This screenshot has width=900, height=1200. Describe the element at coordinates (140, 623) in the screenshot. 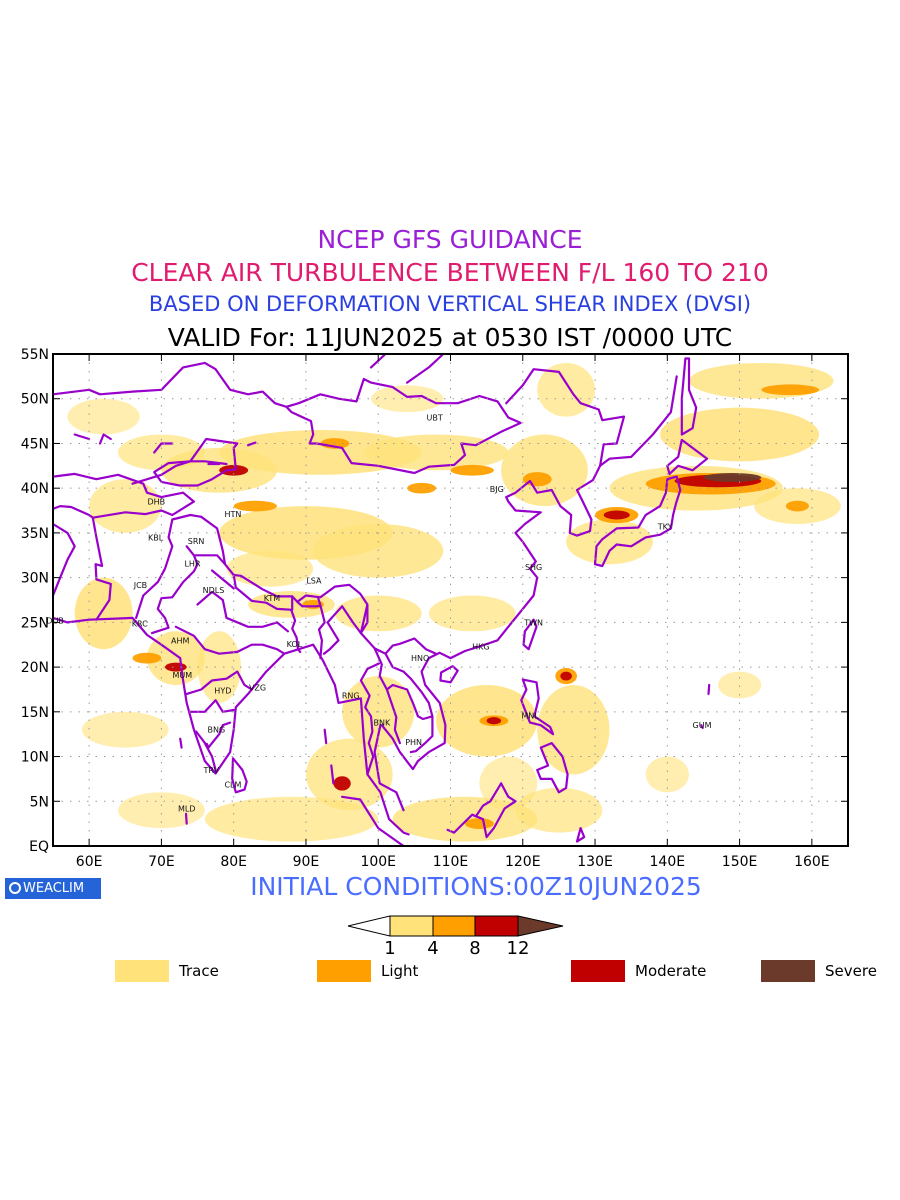

I see `station-krc: KRC` at that location.